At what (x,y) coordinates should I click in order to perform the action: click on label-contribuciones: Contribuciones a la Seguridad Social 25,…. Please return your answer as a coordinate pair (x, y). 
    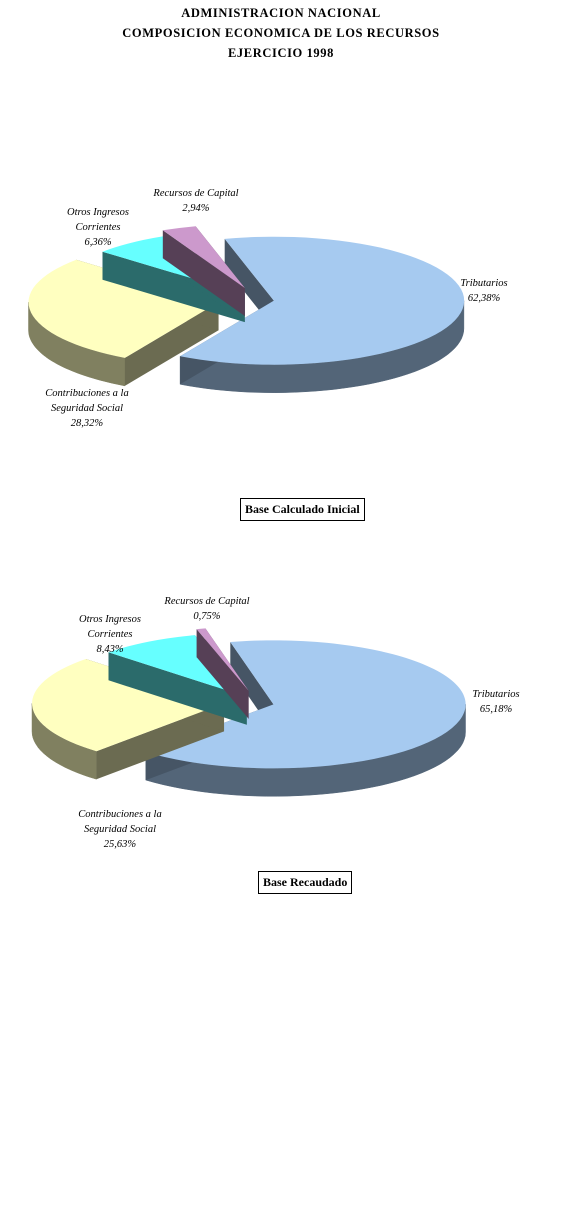
    Looking at the image, I should click on (119, 829).